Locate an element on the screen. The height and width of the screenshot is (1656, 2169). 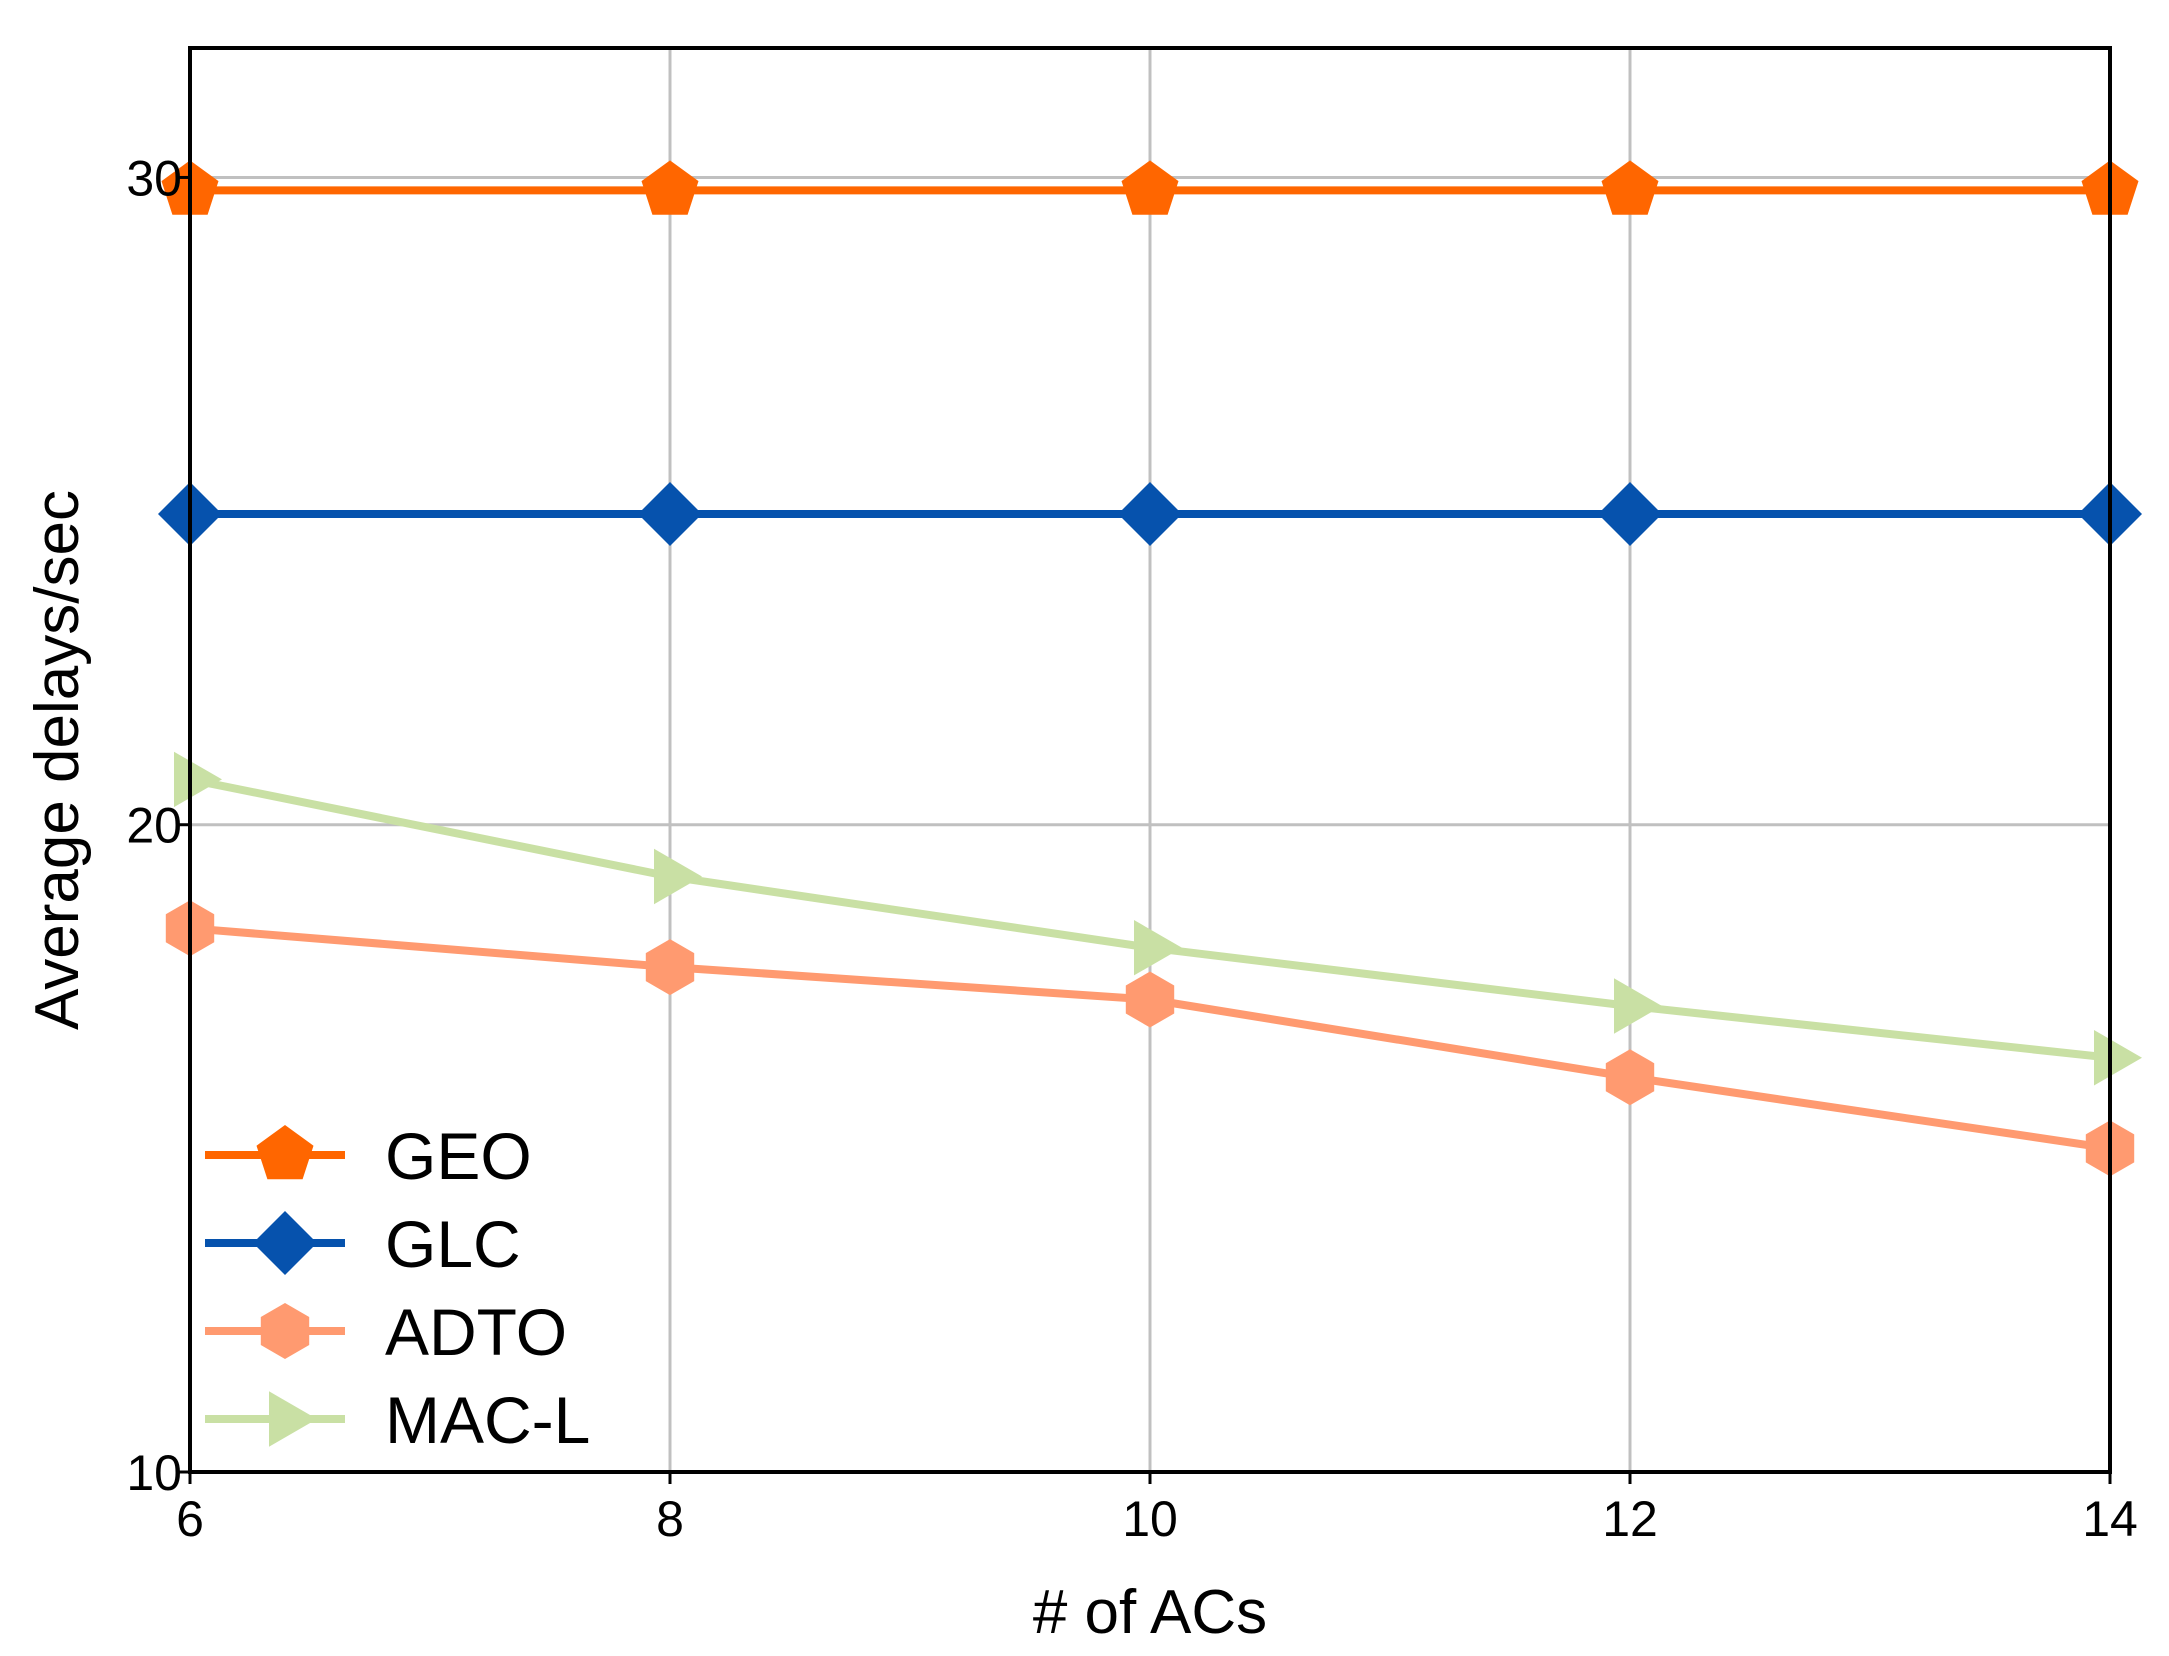
legend-marker-geo is located at coordinates (285, 1152).